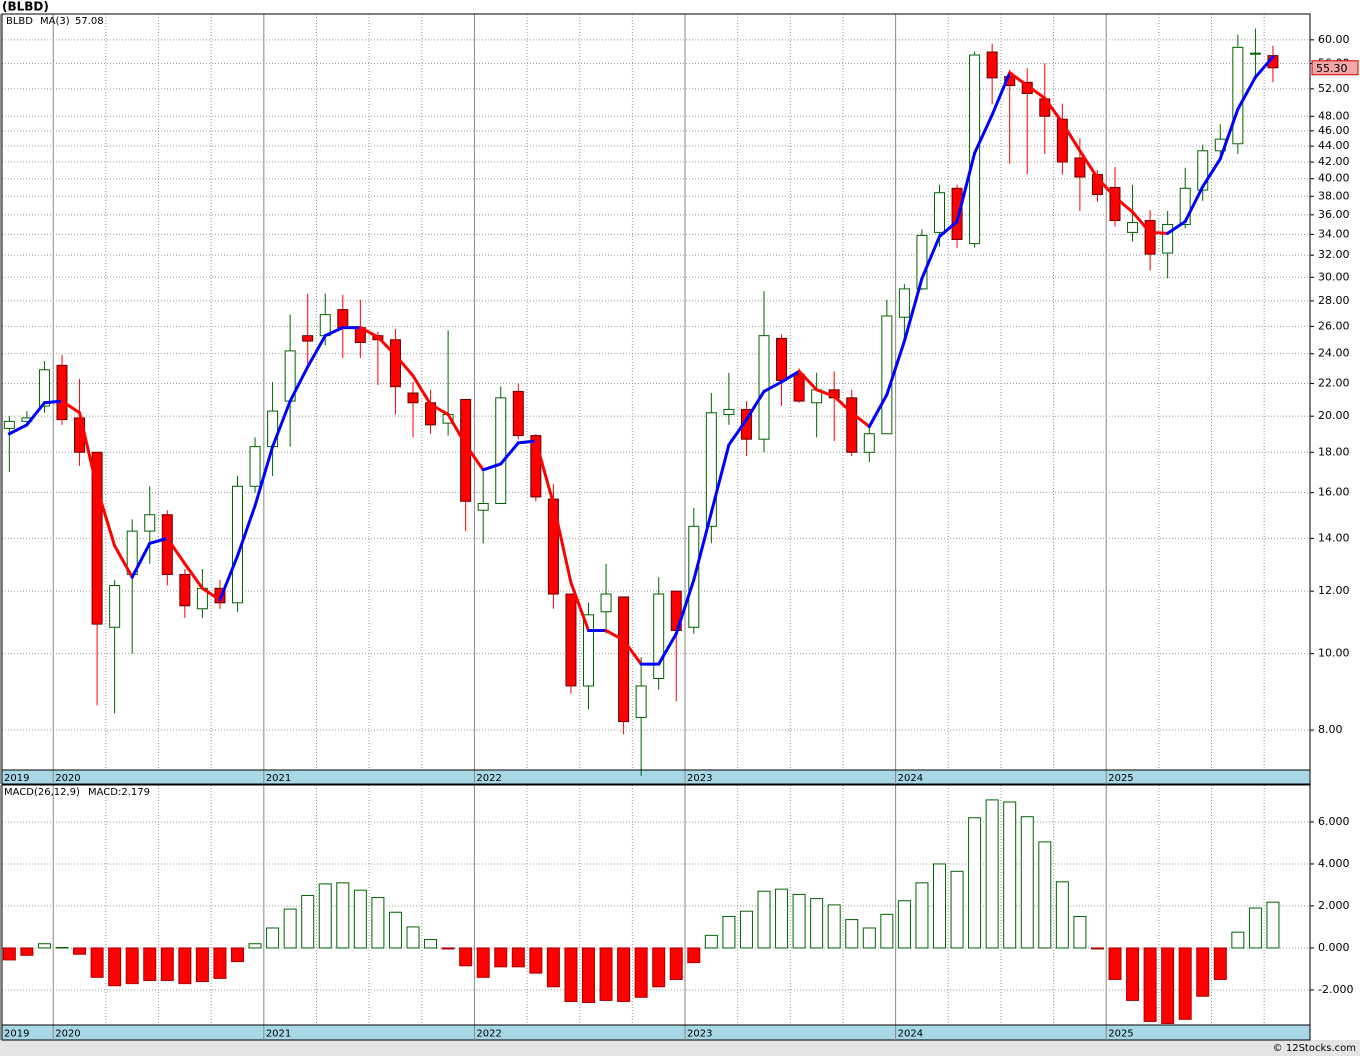 This screenshot has width=1360, height=1056. Describe the element at coordinates (699, 778) in the screenshot. I see `x-tick-label: 2023` at that location.